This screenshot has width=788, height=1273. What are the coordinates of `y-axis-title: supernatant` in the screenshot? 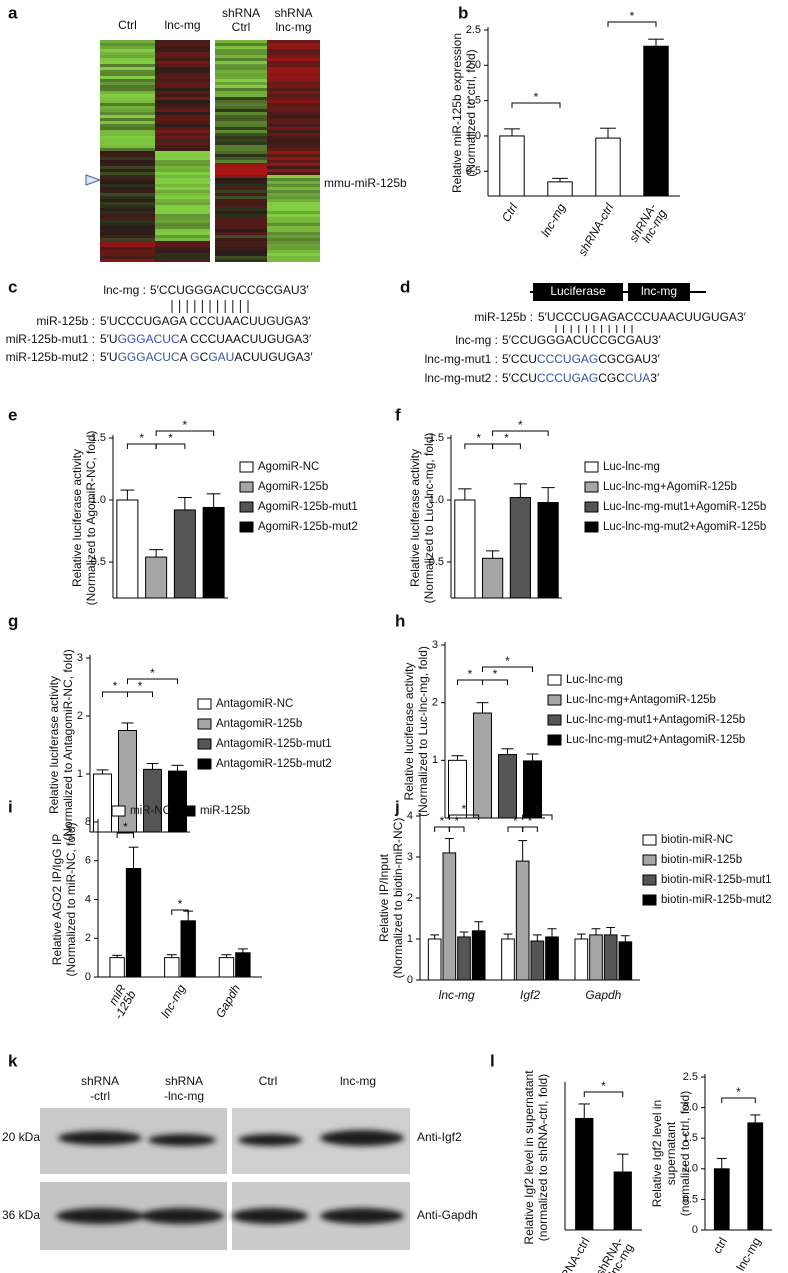 It's located at (671, 1153).